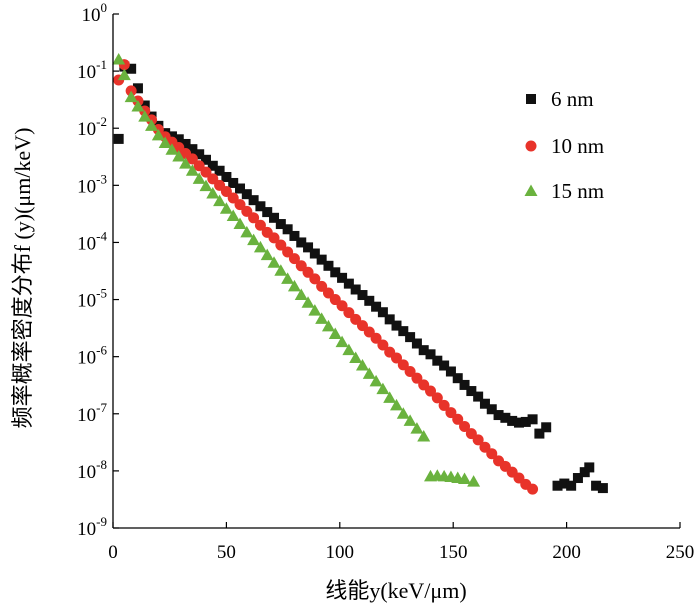 This screenshot has width=700, height=609. Describe the element at coordinates (395, 590) in the screenshot. I see `x-axis-label: 线能y(keV/μm)` at that location.